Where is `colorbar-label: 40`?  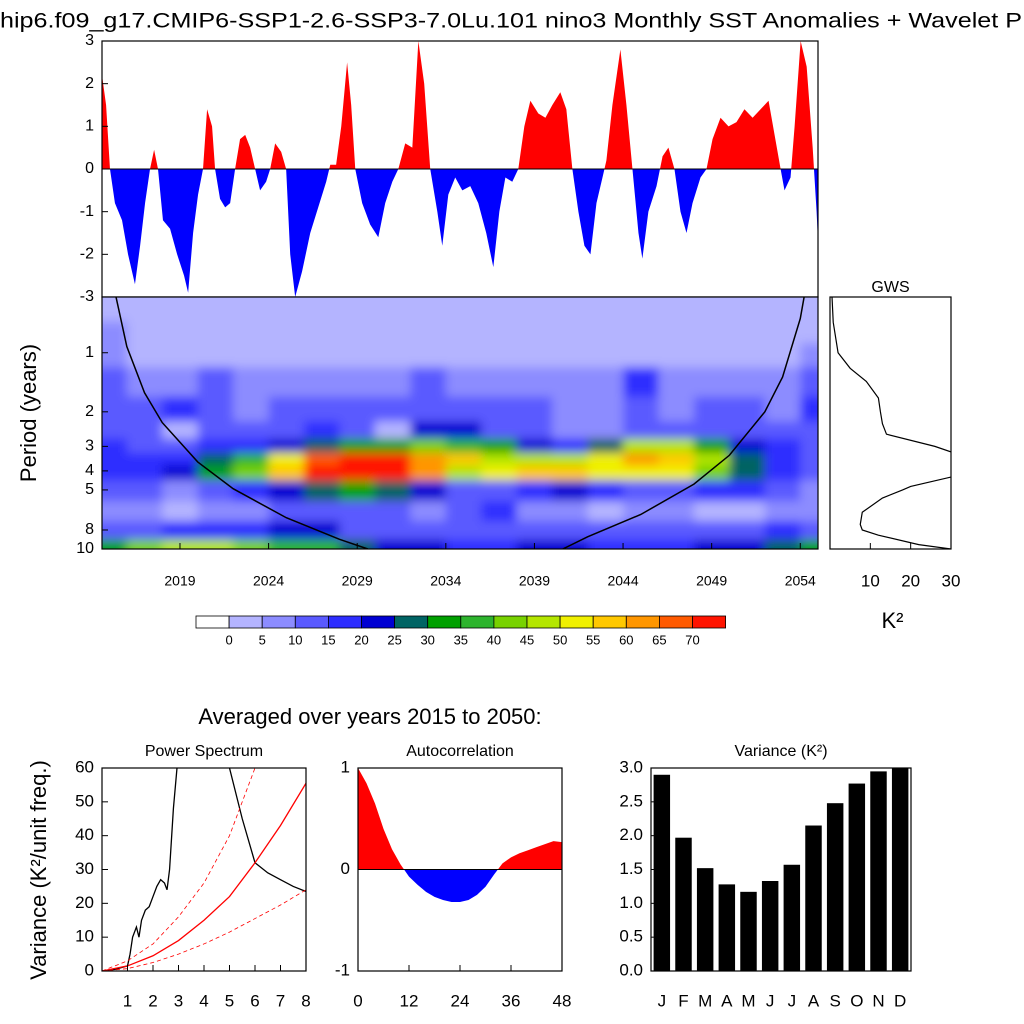 colorbar-label: 40 is located at coordinates (494, 639).